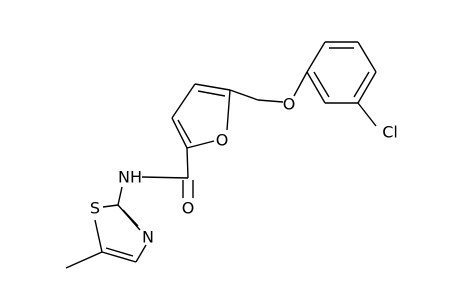  I want to click on atom-label: Cl, so click(390, 132).